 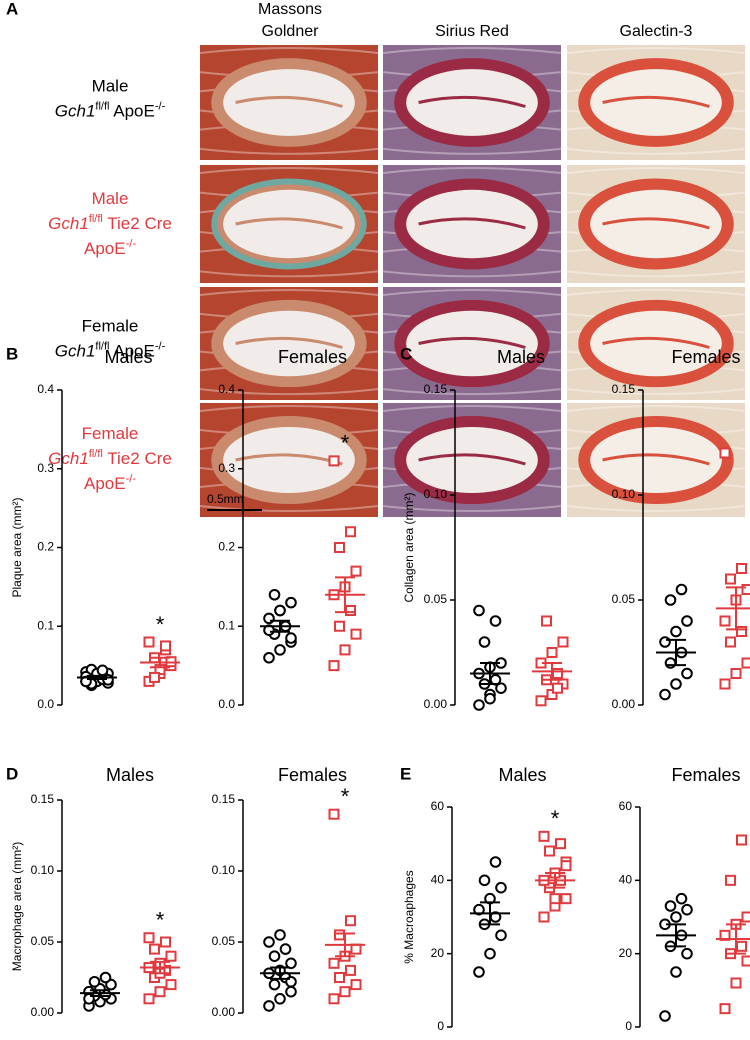 What do you see at coordinates (105, 248) in the screenshot?
I see `row-label-part: ApoE` at bounding box center [105, 248].